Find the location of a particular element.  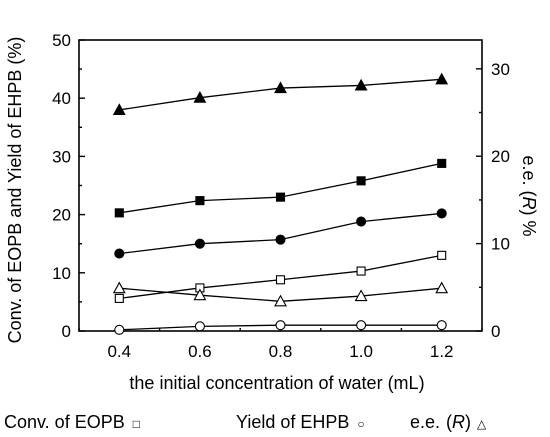

y-right-tick-label: 0 is located at coordinates (495, 331).